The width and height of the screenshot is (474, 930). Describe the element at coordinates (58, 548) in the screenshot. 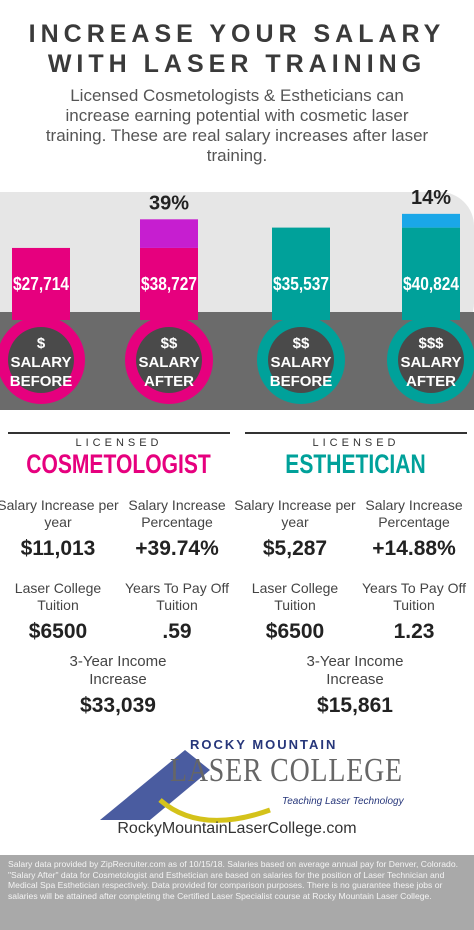

I see `stat-value: $11,013` at that location.